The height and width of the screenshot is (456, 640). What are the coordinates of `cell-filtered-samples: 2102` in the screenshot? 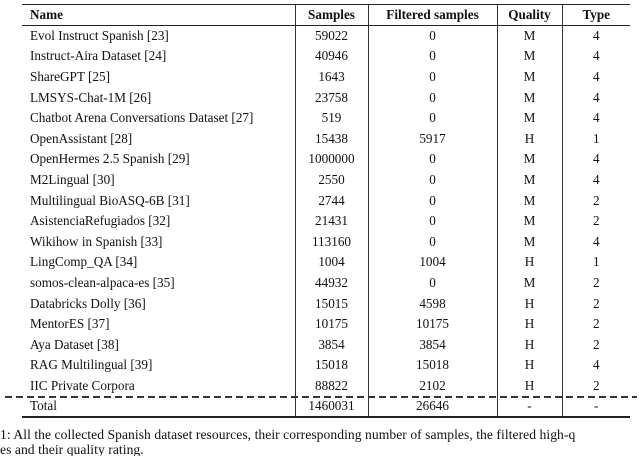 It's located at (432, 386).